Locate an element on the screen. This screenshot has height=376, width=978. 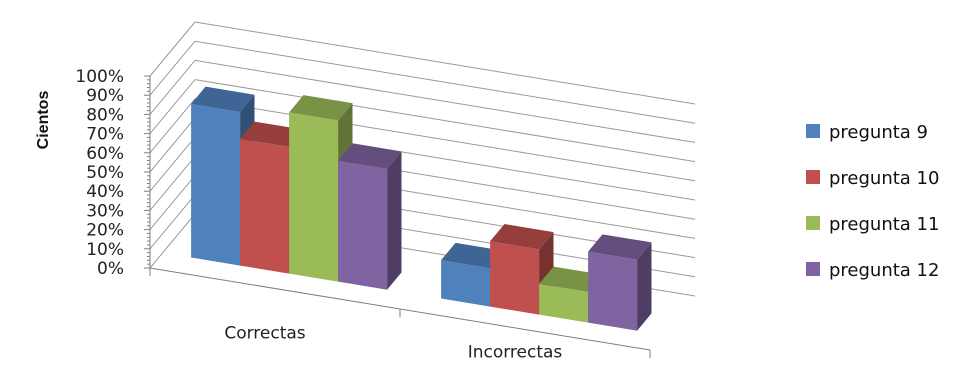
y-tick-label: 70% is located at coordinates (105, 135).